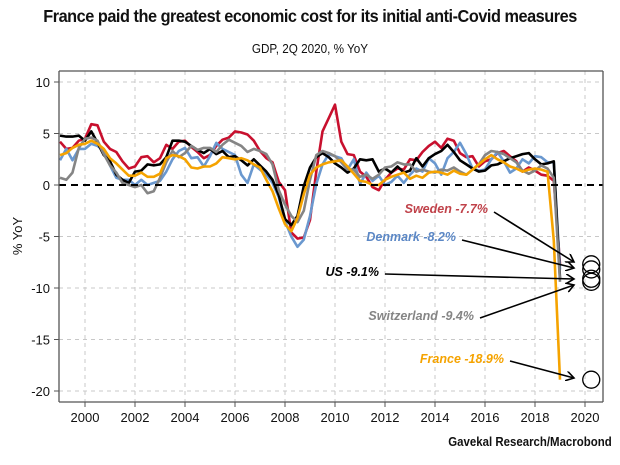 The image size is (620, 465). I want to click on y-tick-label: -15, so click(40, 340).